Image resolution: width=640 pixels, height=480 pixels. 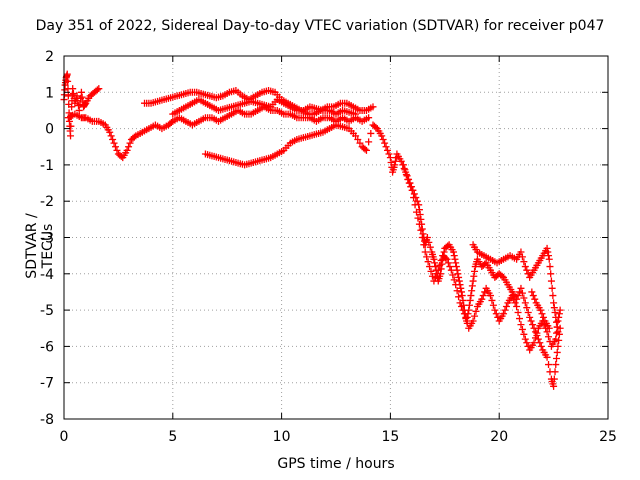 What do you see at coordinates (47, 347) in the screenshot?
I see `y-tick-label: -6` at bounding box center [47, 347].